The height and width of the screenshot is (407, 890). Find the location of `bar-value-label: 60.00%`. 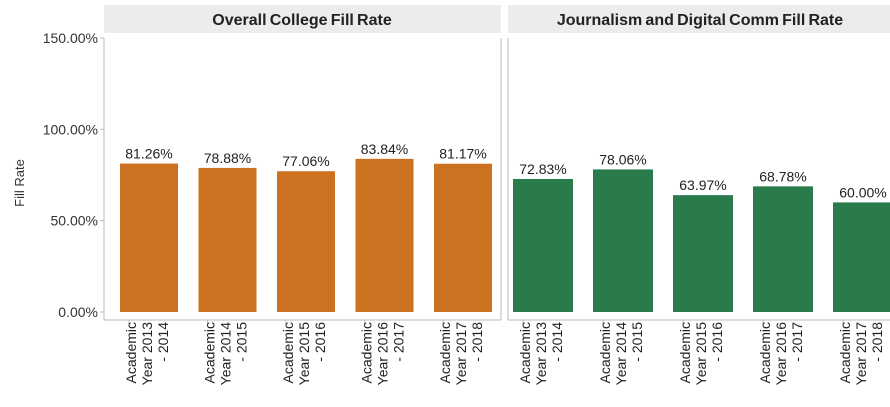

bar-value-label: 60.00% is located at coordinates (862, 192).